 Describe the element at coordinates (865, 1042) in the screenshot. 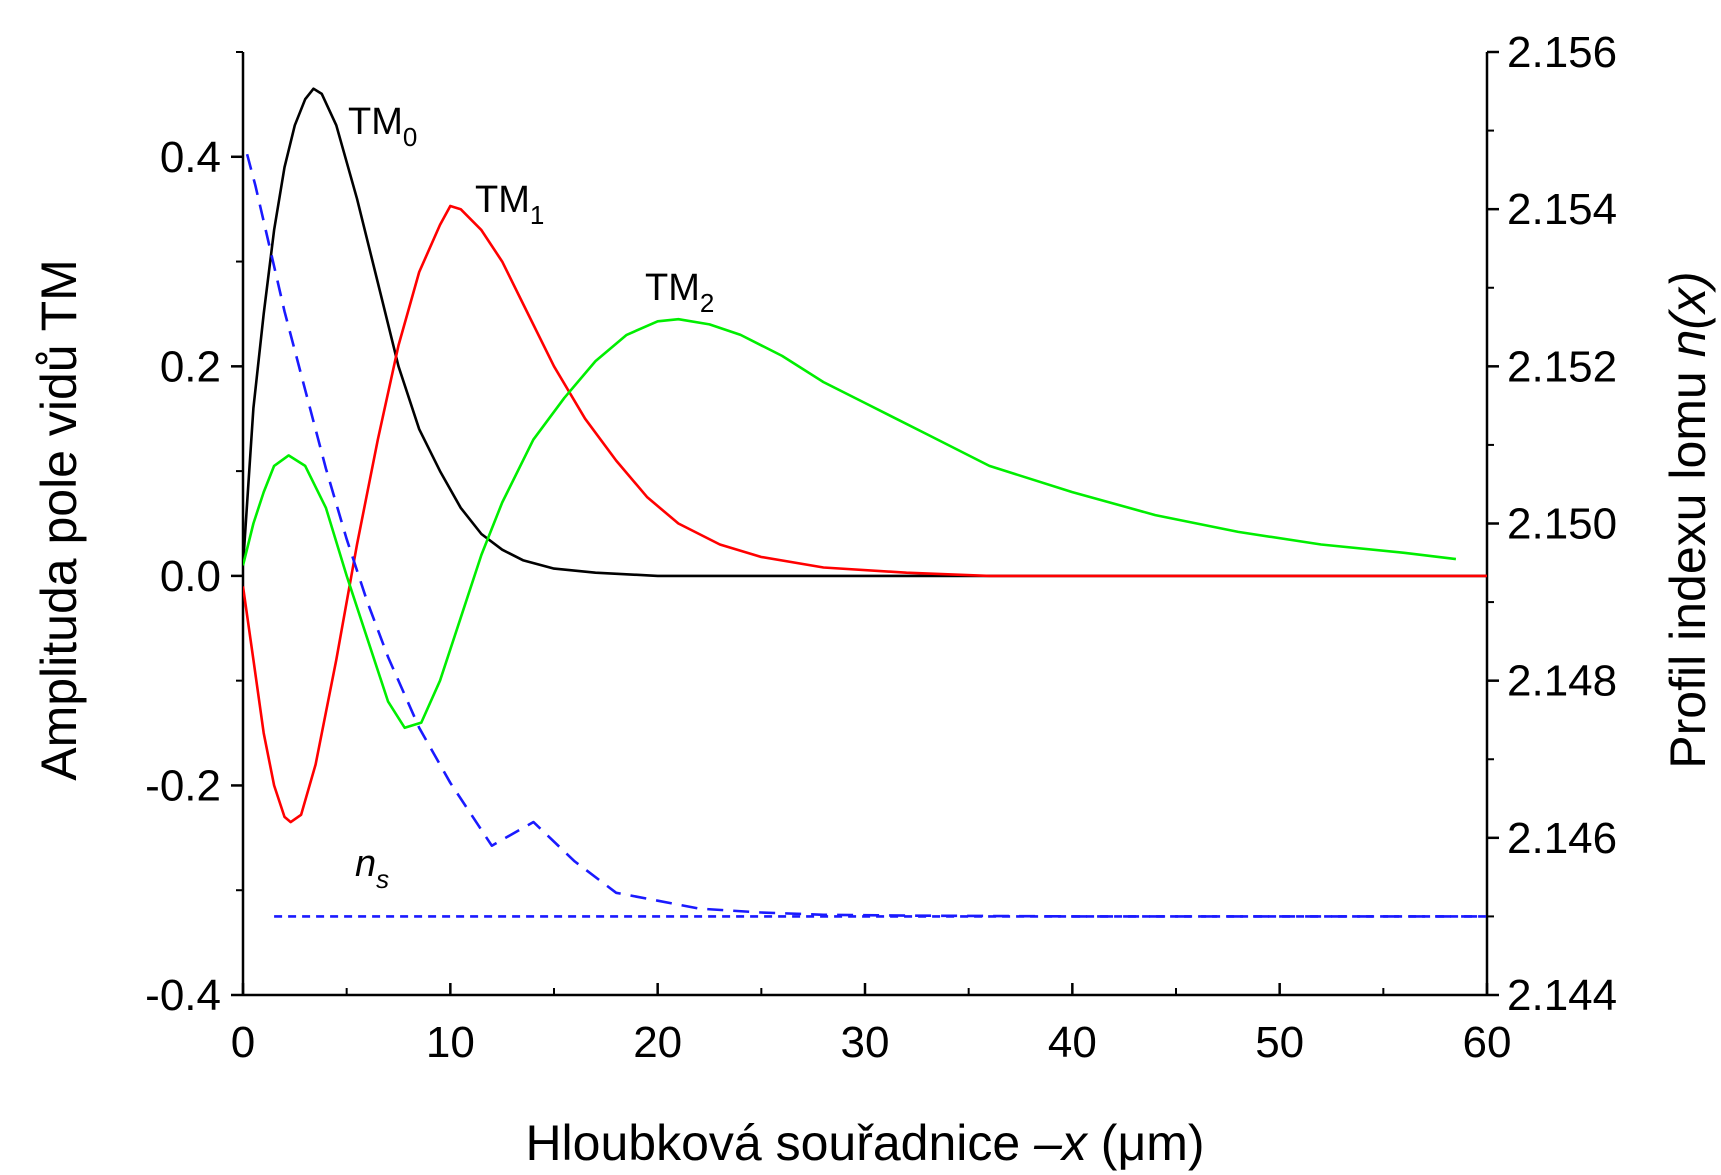

I see `x-tick-label: 30` at that location.